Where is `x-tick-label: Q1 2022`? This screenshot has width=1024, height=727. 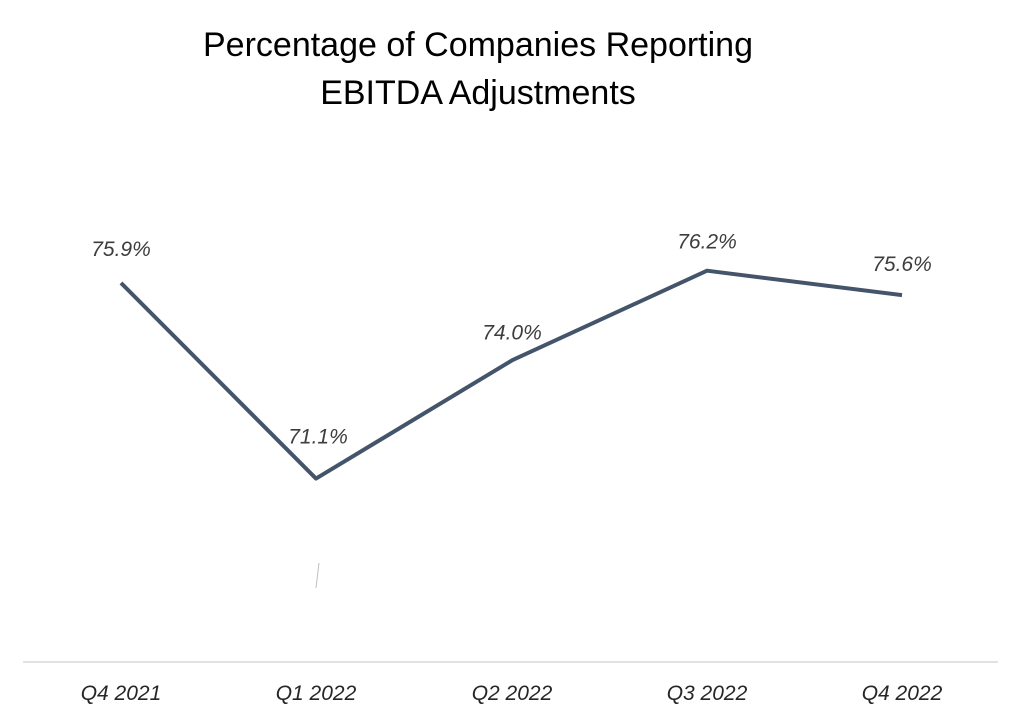
x-tick-label: Q1 2022 is located at coordinates (316, 693).